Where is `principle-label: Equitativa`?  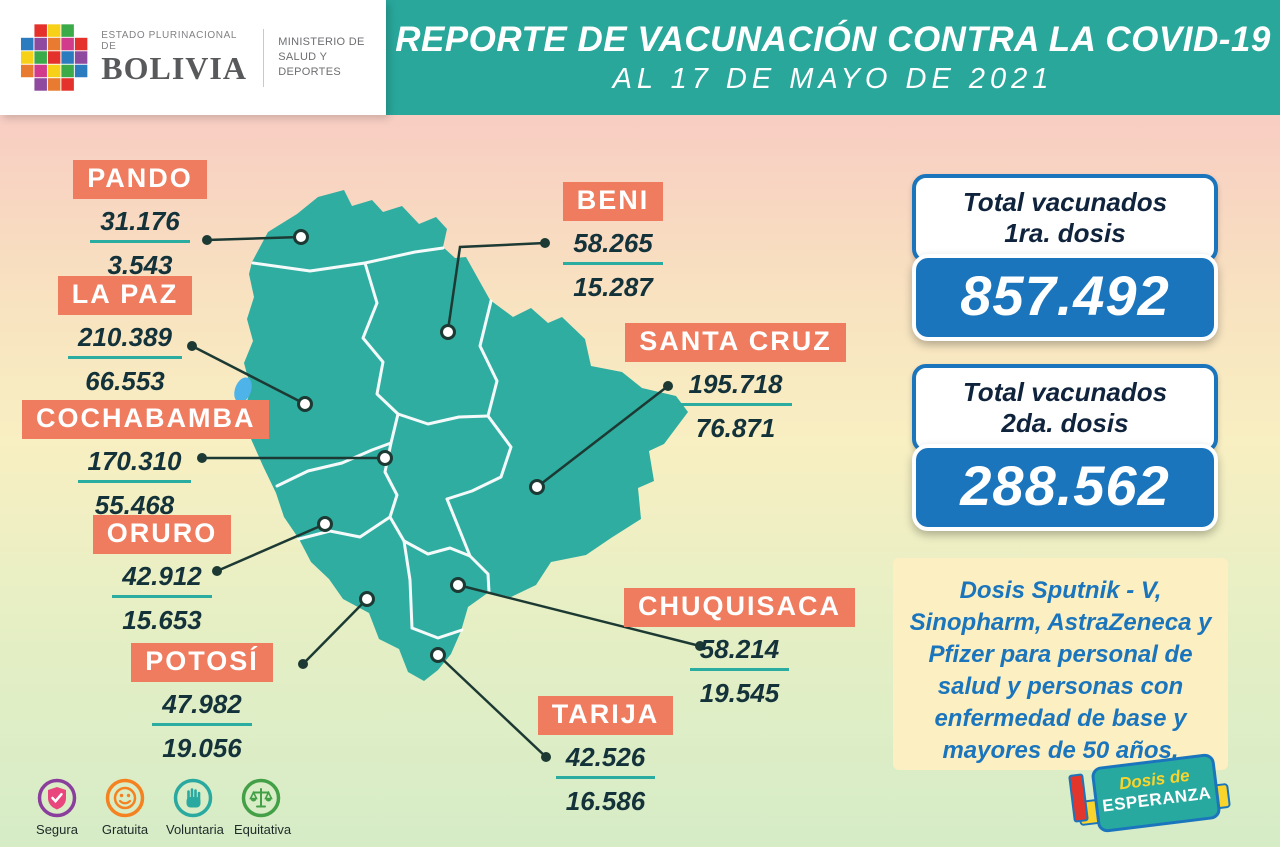 principle-label: Equitativa is located at coordinates (263, 829).